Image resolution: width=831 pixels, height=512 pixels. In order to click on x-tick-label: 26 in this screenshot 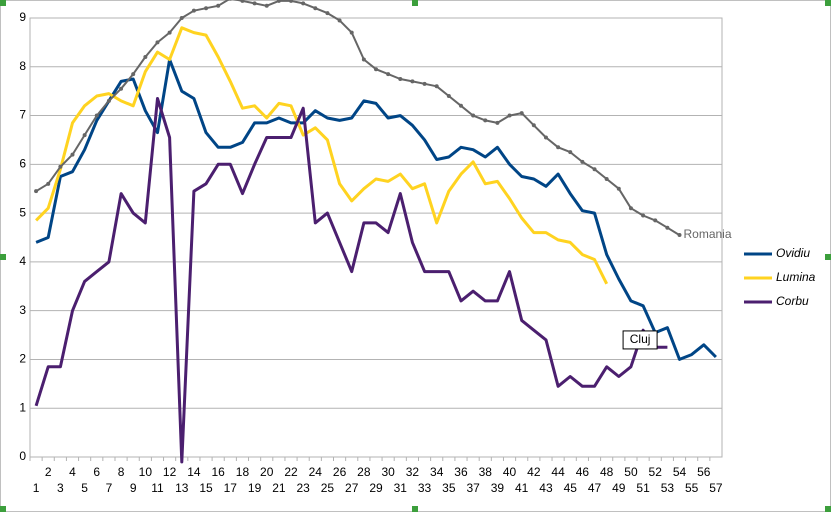, I will do `click(340, 472)`.